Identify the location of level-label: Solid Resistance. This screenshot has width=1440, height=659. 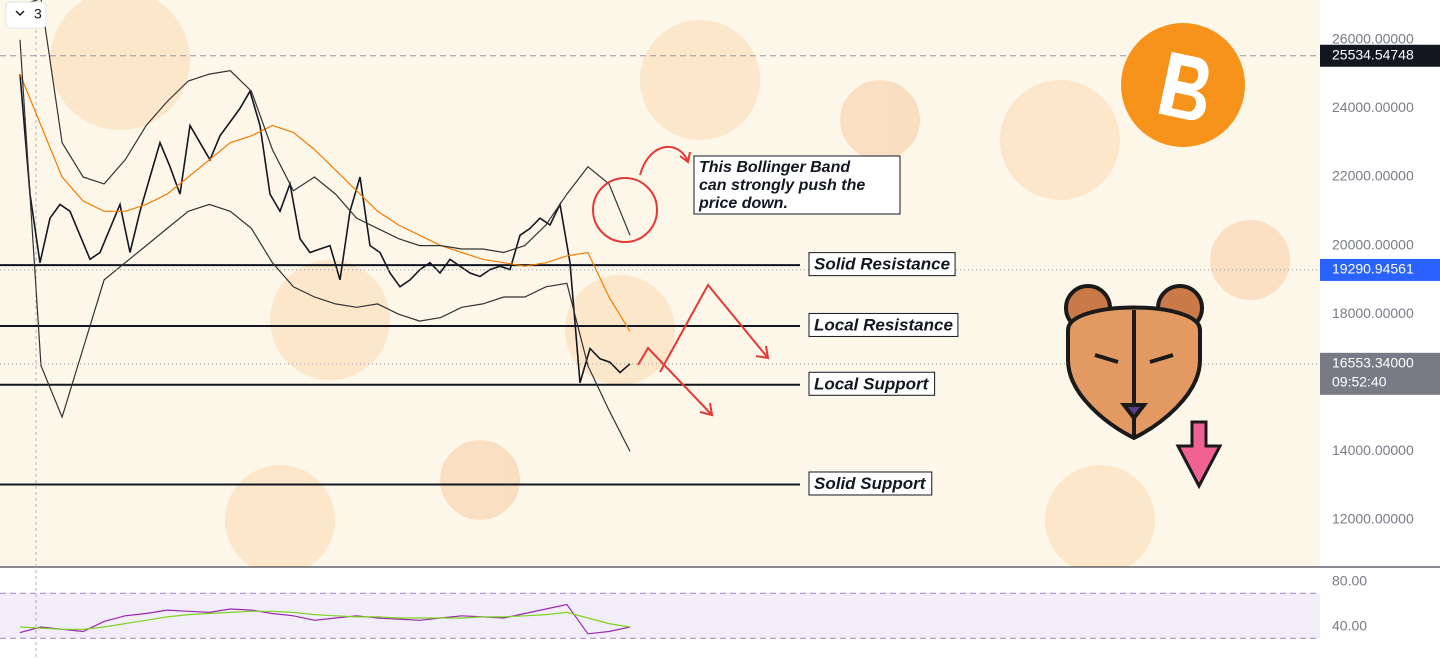
(882, 264).